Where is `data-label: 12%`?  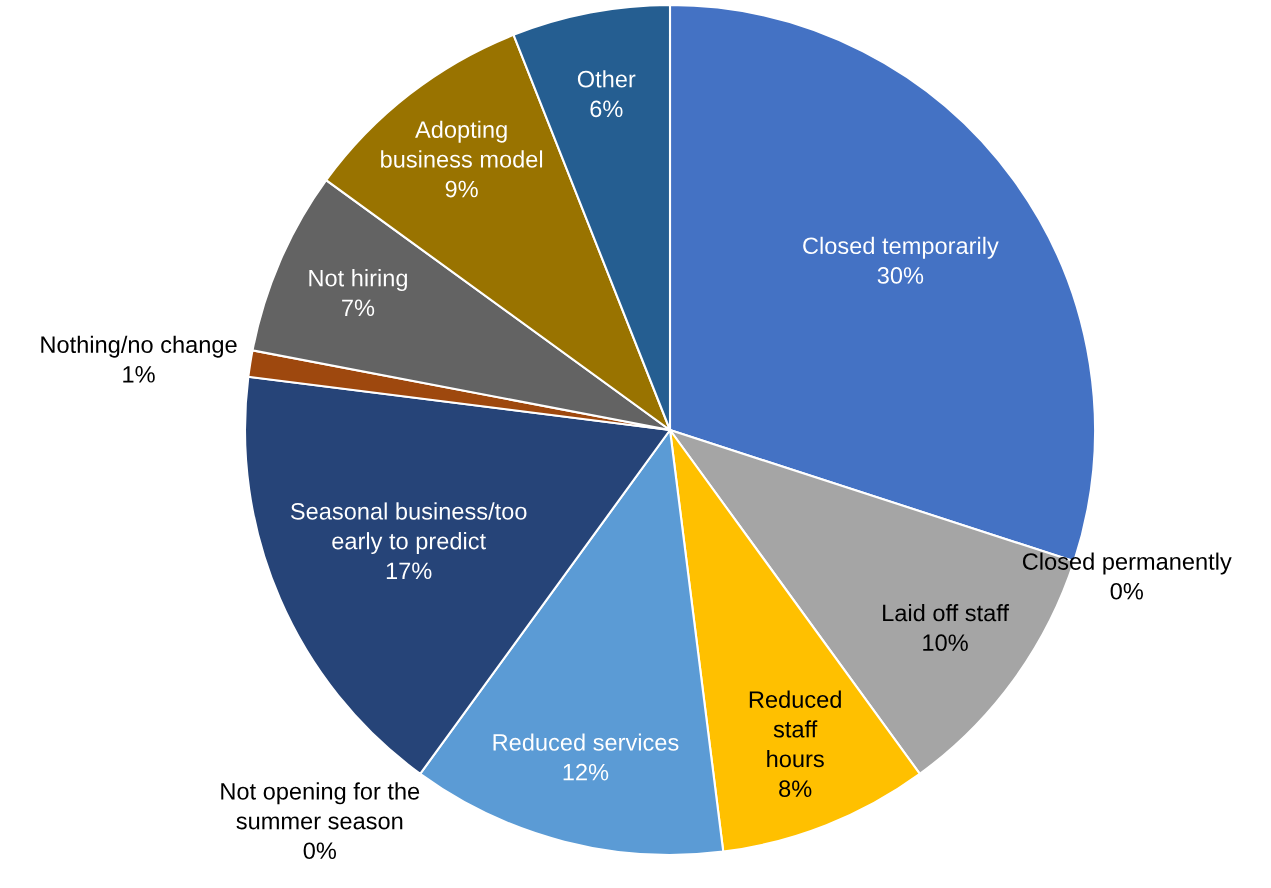 data-label: 12% is located at coordinates (586, 772).